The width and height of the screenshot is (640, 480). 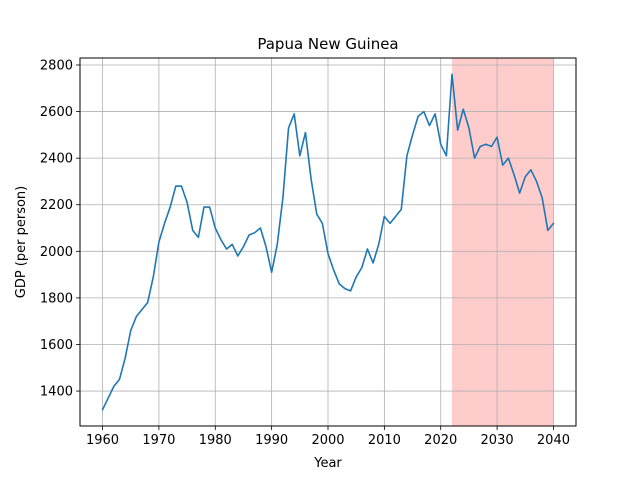 I want to click on y-tick-label: 2600, so click(x=56, y=112).